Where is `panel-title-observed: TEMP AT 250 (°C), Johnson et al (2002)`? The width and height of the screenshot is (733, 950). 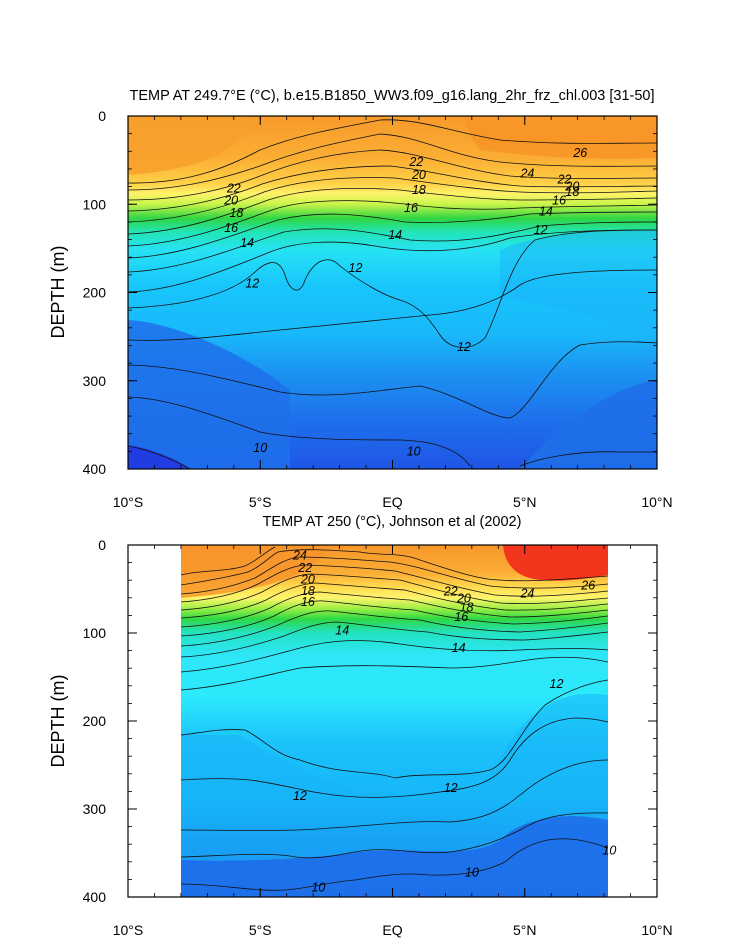 panel-title-observed: TEMP AT 250 (°C), Johnson et al (2002) is located at coordinates (392, 522).